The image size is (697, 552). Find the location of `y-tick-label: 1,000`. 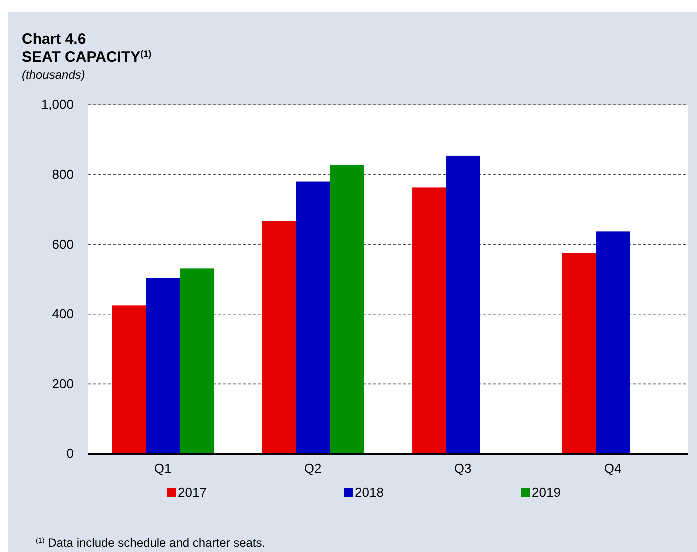

y-tick-label: 1,000 is located at coordinates (57, 104).